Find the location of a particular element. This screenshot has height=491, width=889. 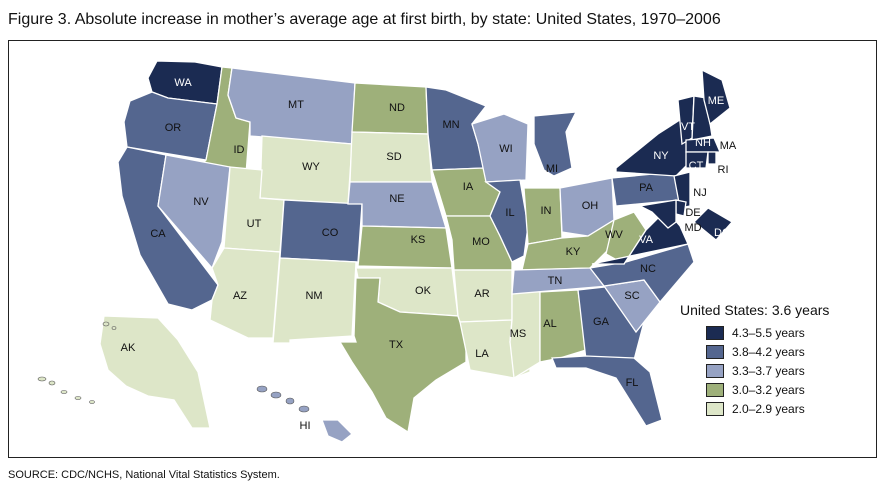

legend-label: 3.3–3.7 years is located at coordinates (768, 370).